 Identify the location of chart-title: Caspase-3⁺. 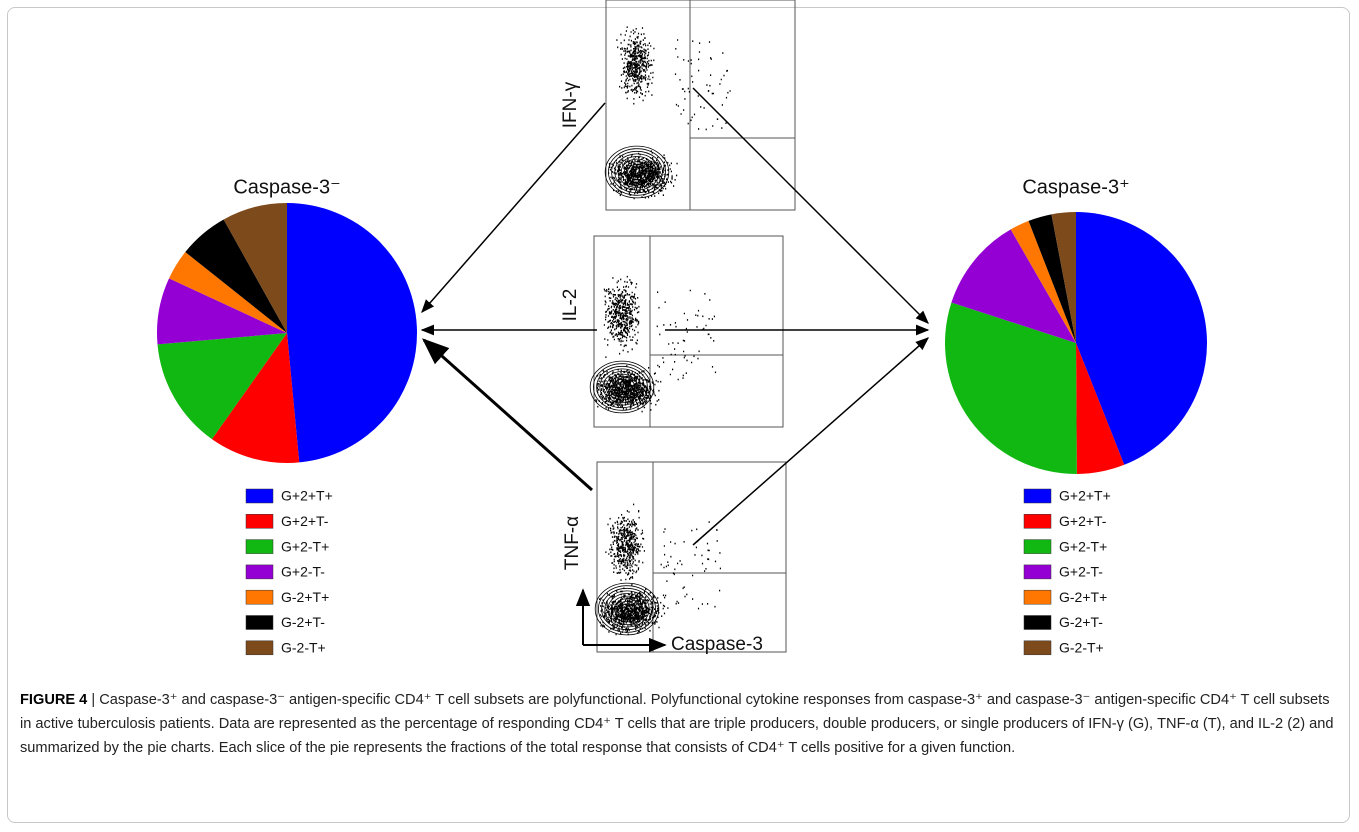
(1075, 187).